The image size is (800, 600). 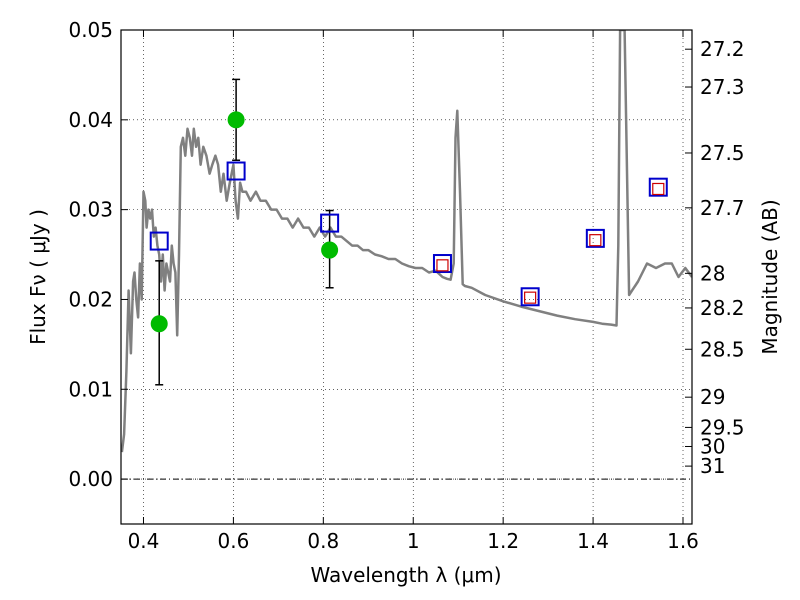 What do you see at coordinates (712, 273) in the screenshot?
I see `mag-tick-label: 28` at bounding box center [712, 273].